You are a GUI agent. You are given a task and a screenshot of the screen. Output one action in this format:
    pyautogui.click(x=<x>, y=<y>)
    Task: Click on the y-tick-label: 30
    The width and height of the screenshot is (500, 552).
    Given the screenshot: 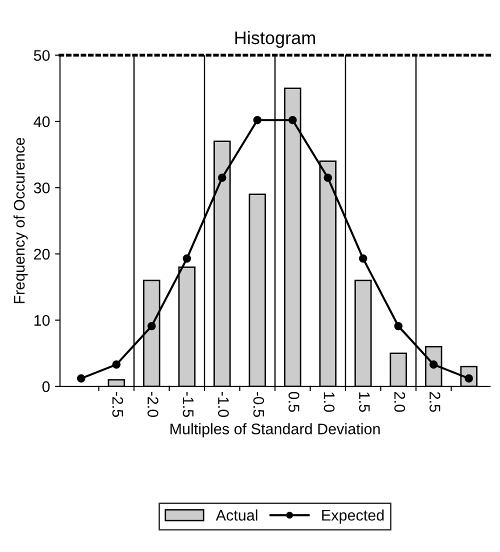 What is the action you would take?
    pyautogui.click(x=42, y=188)
    